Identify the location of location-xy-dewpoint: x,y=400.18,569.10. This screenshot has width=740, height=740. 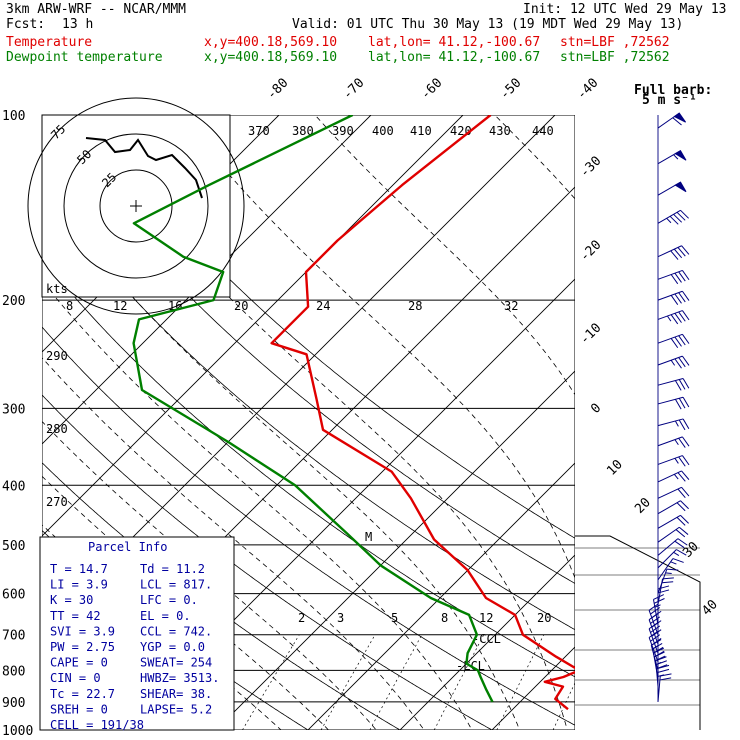
(271, 57).